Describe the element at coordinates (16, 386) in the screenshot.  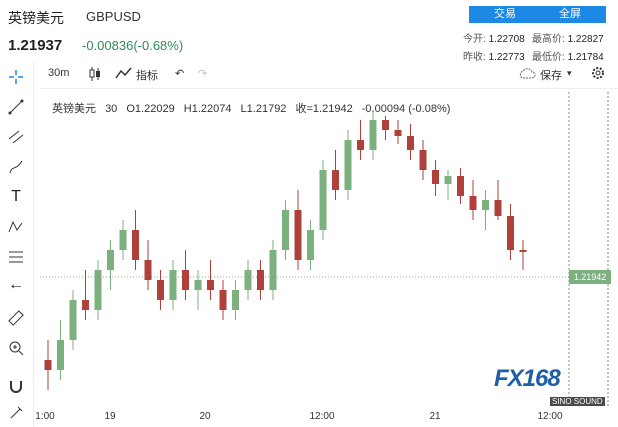
I see `magnet-icon` at that location.